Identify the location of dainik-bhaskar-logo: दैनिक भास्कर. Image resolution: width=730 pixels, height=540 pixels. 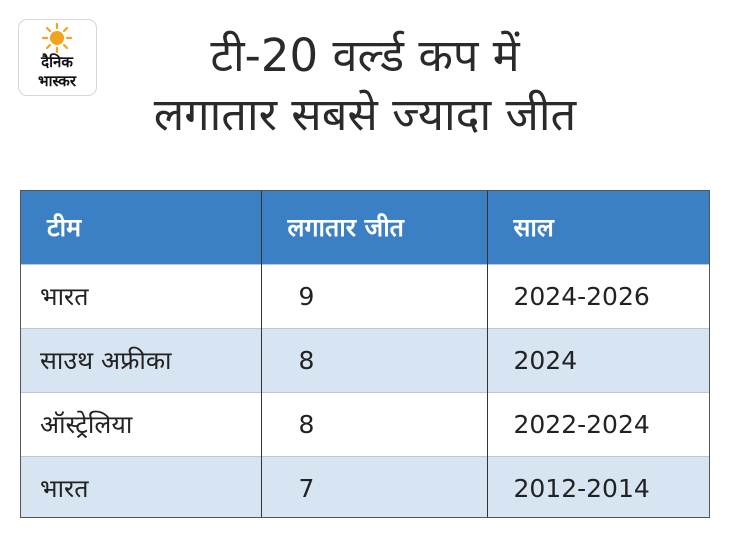
(57, 57).